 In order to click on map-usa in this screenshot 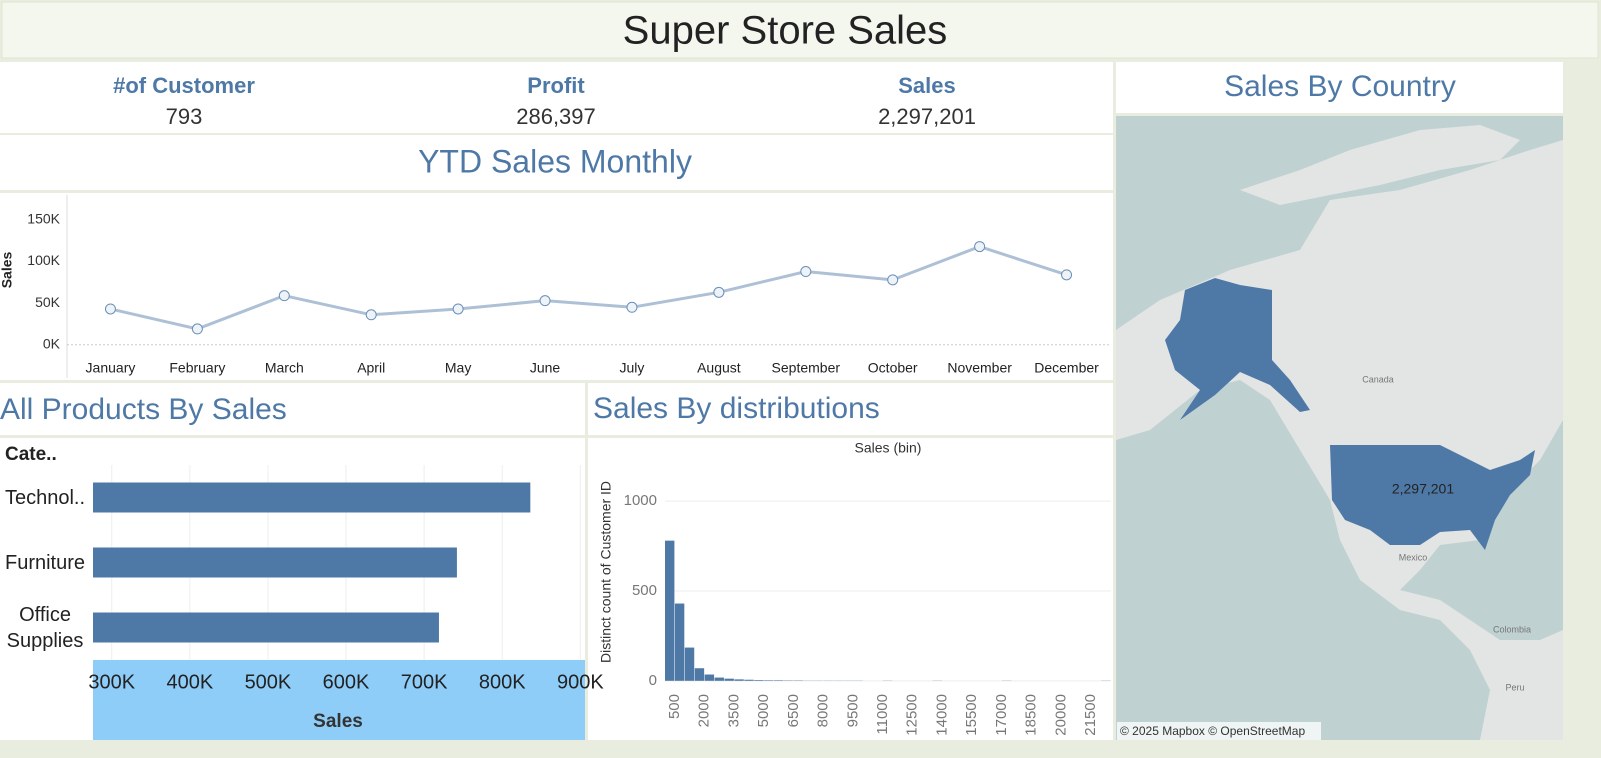, I will do `click(1432, 497)`.